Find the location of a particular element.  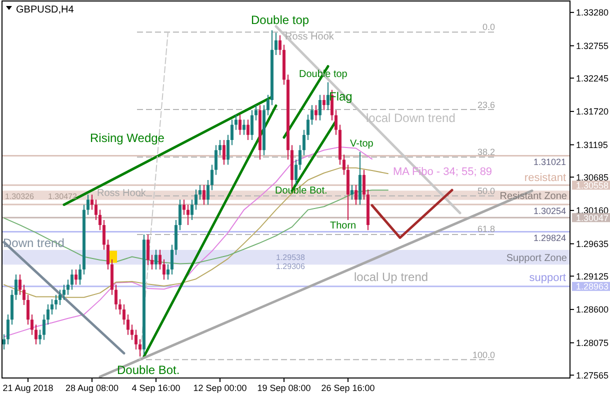

y-tick-label: 1.29125 is located at coordinates (592, 276).